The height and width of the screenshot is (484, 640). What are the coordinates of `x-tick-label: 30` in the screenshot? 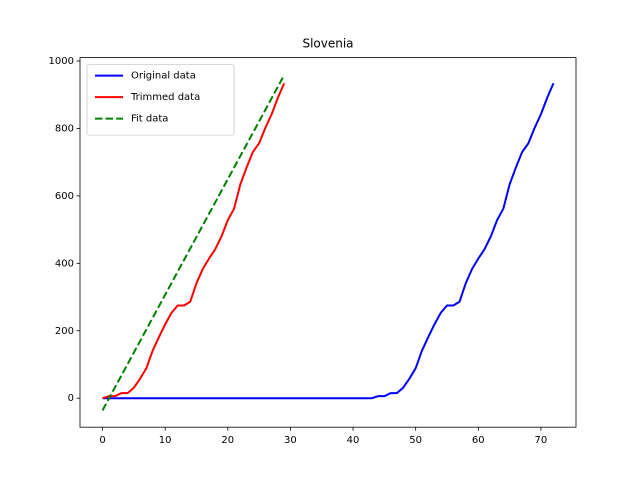 It's located at (290, 440).